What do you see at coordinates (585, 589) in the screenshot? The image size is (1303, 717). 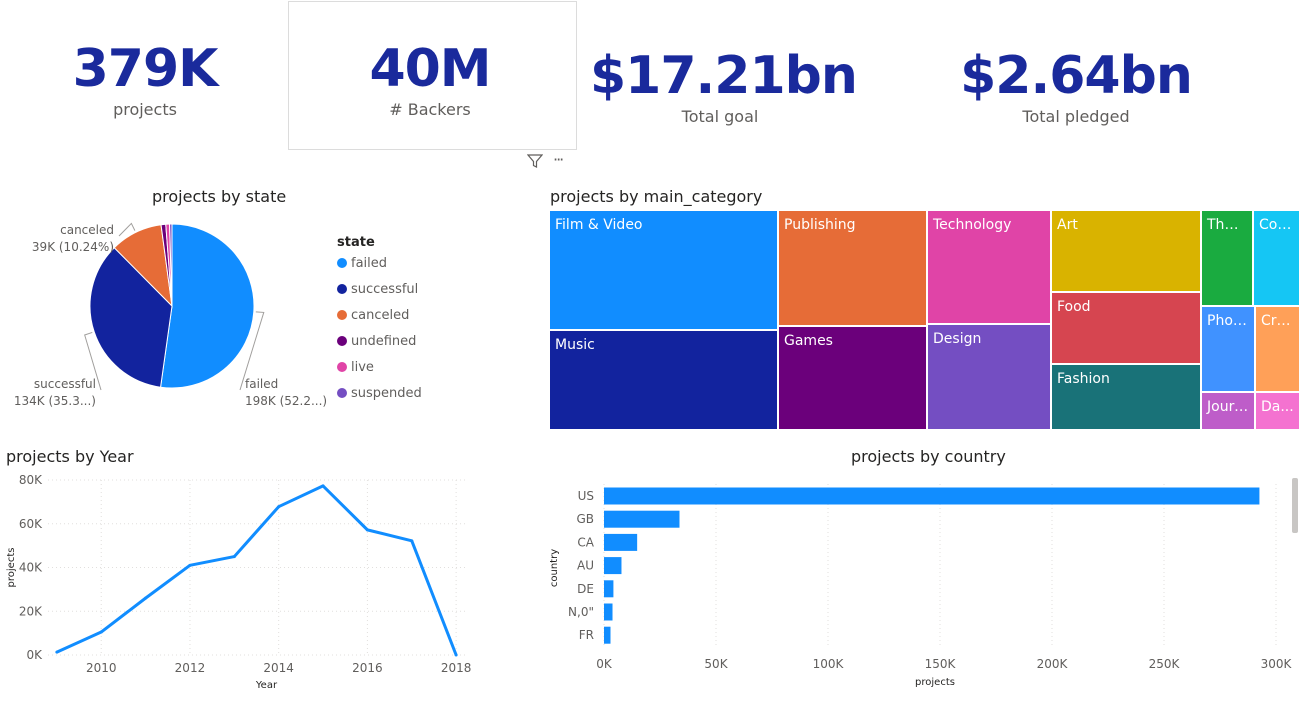 I see `bar-category-label: DE` at bounding box center [585, 589].